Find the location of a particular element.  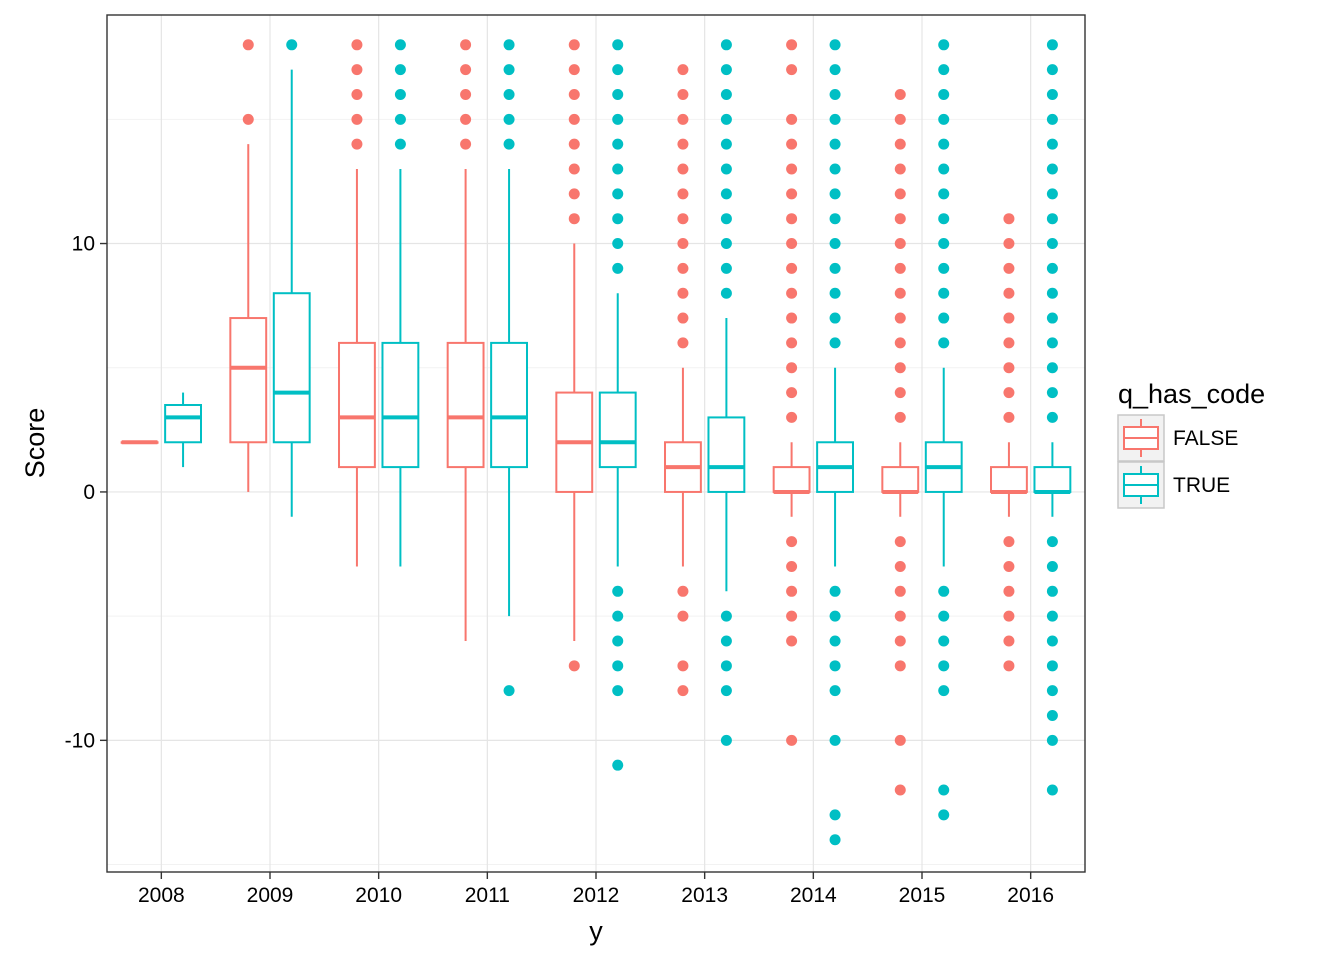

x-tick-label: 2011 is located at coordinates (487, 895).